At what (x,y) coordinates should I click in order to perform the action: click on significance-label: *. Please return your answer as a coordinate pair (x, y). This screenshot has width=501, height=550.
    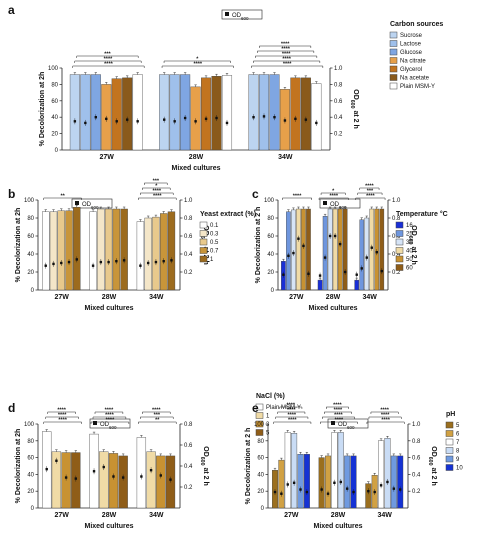
    Looking at the image, I should click on (156, 187).